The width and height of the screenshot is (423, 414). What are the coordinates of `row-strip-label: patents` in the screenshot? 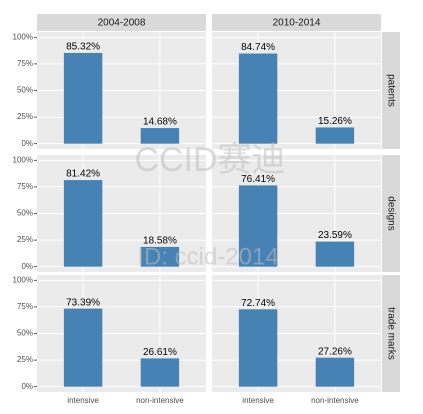 It's located at (390, 90).